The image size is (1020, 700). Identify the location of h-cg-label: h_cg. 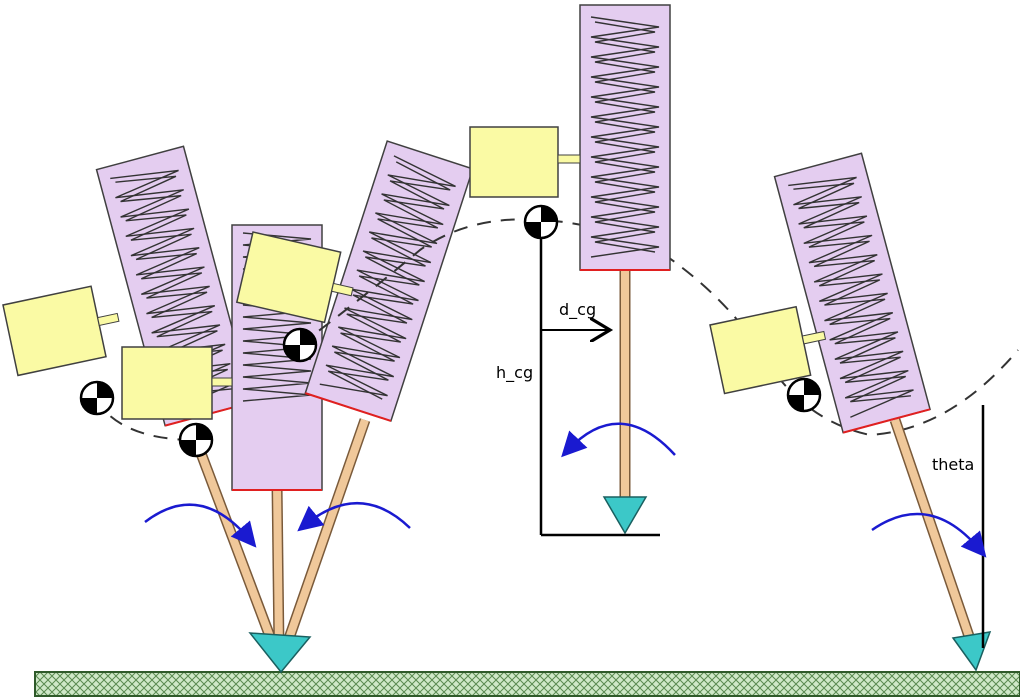
(514, 373).